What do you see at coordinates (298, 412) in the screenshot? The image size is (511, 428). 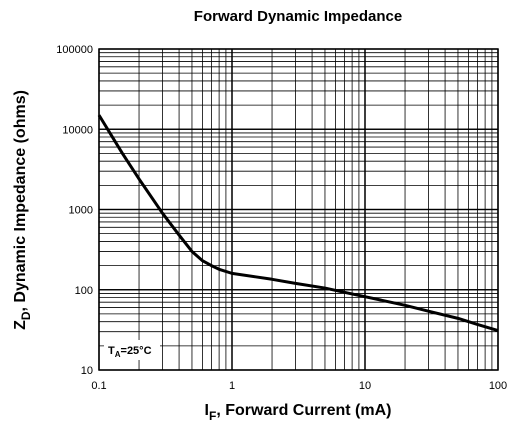 I see `x-axis-label: IF, Forward Current (mA)` at bounding box center [298, 412].